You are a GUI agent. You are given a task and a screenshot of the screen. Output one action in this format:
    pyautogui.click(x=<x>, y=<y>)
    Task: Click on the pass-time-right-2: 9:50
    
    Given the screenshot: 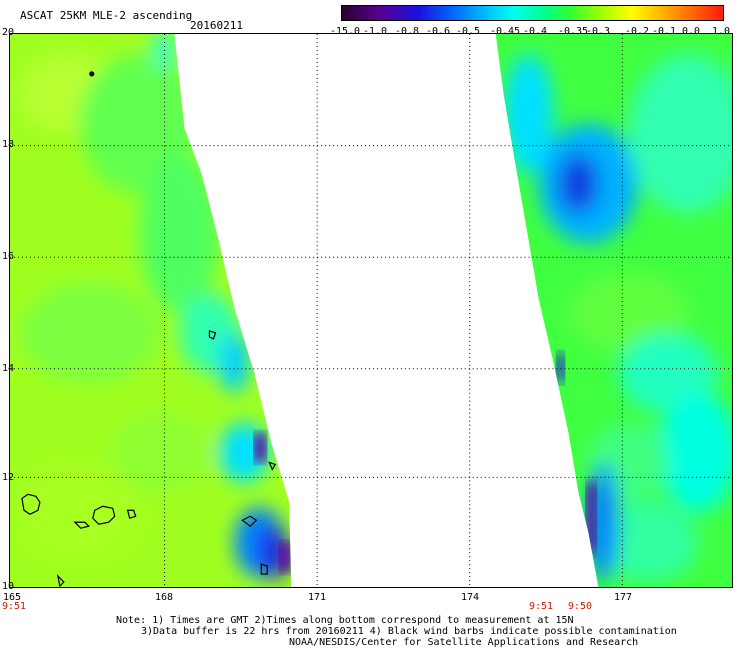 What is the action you would take?
    pyautogui.click(x=580, y=606)
    